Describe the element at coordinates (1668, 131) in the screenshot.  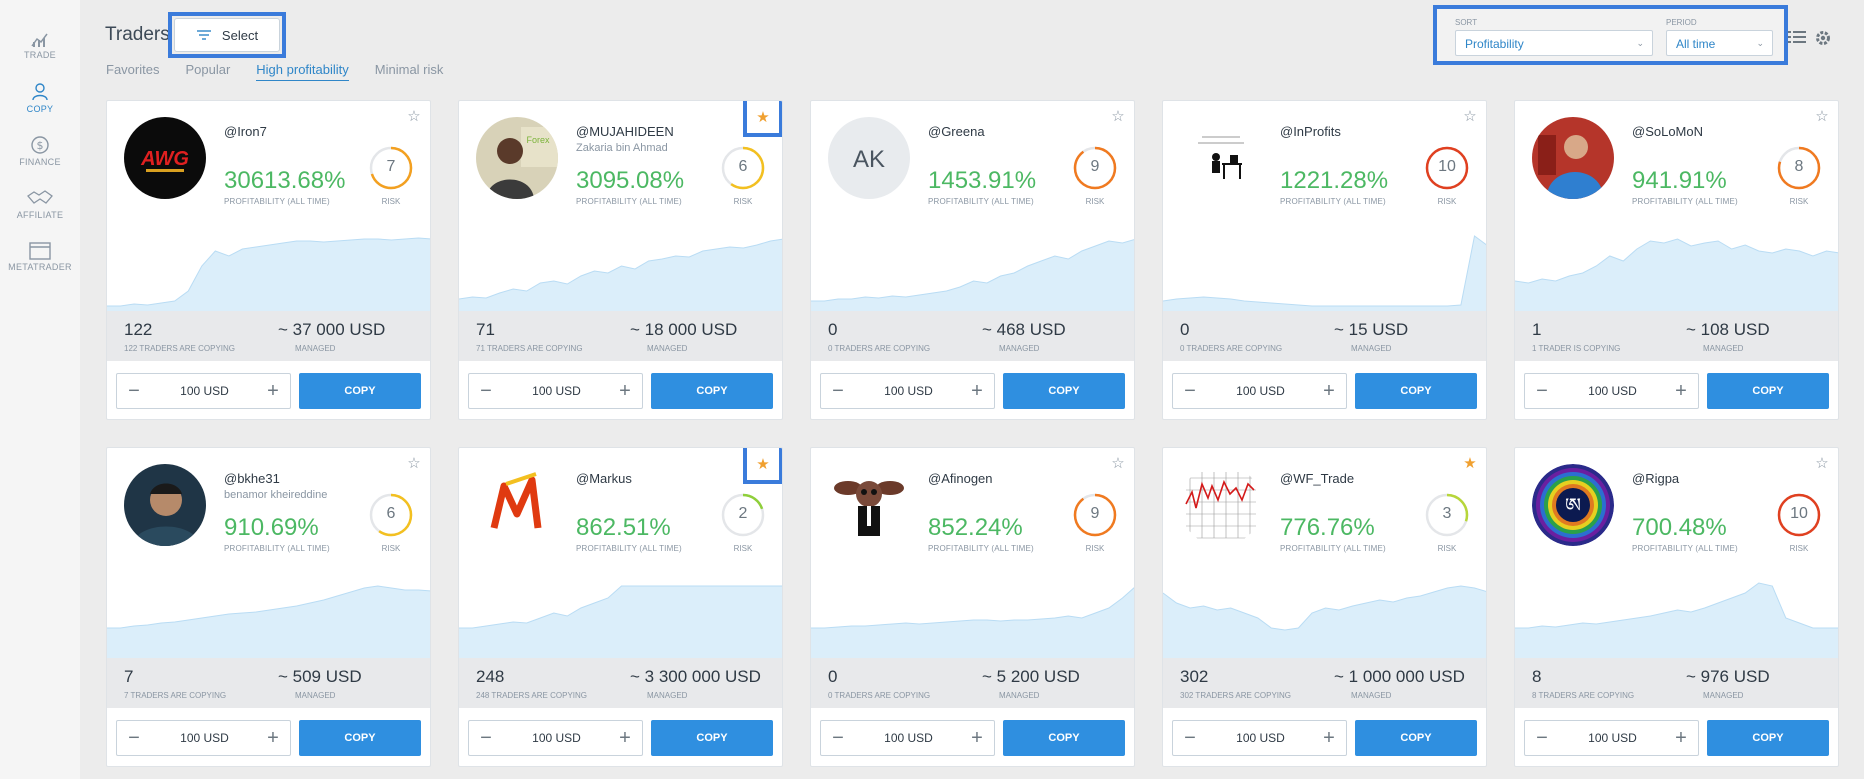
I see `trader-username: @SoLoMoN` at that location.